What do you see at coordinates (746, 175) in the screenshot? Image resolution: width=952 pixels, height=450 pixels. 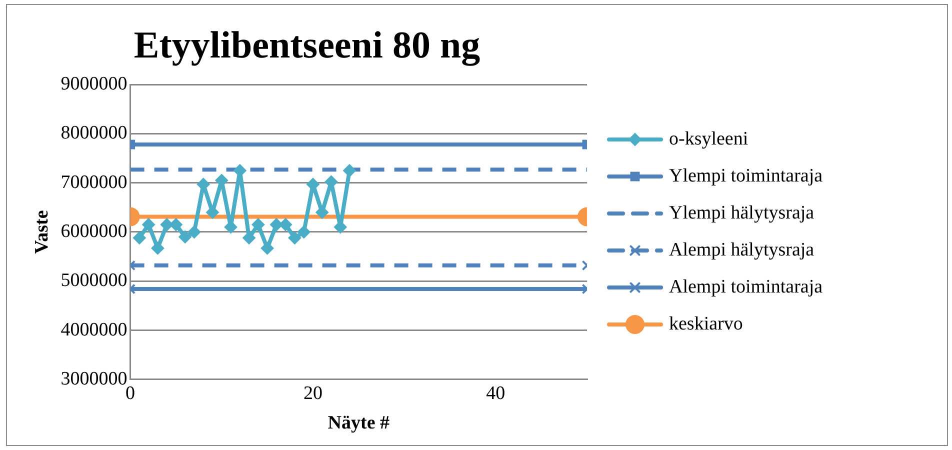 I see `legend-label: Ylempi toimintaraja` at bounding box center [746, 175].